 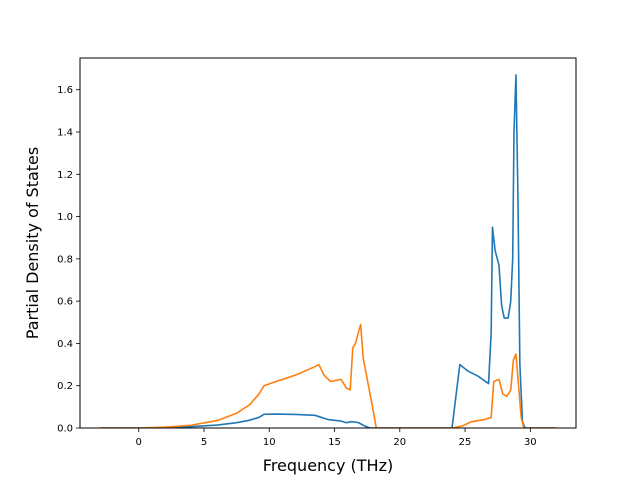 What do you see at coordinates (65, 429) in the screenshot?
I see `y-tick-label: 0.0` at bounding box center [65, 429].